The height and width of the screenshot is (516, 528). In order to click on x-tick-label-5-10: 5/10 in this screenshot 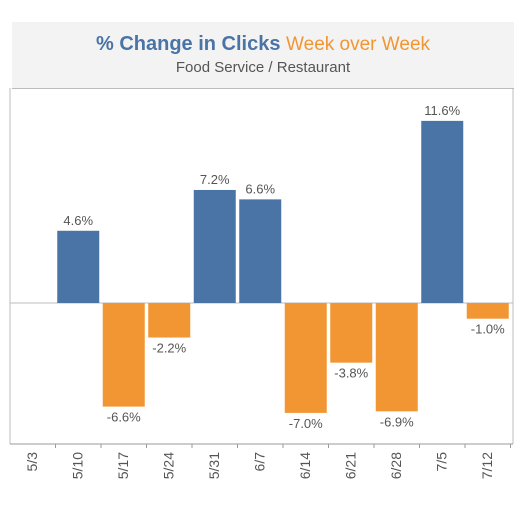, I will do `click(77, 465)`.